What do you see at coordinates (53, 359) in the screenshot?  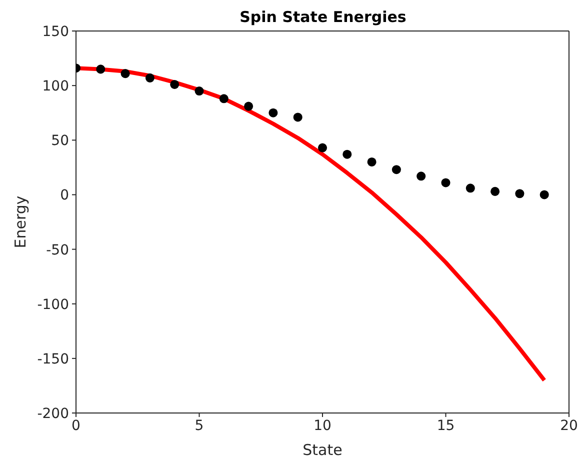 I see `y-tick-label: -150` at bounding box center [53, 359].